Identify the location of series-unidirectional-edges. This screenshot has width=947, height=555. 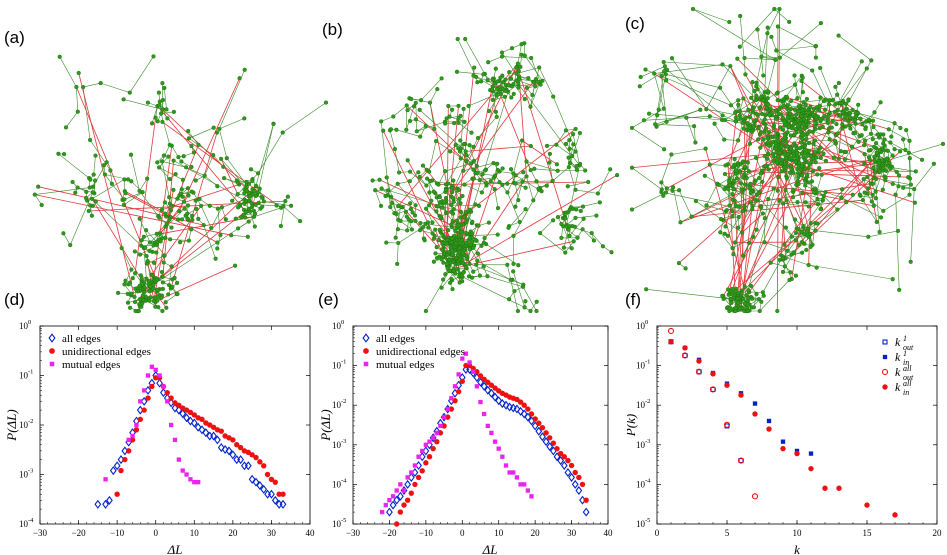
(491, 444).